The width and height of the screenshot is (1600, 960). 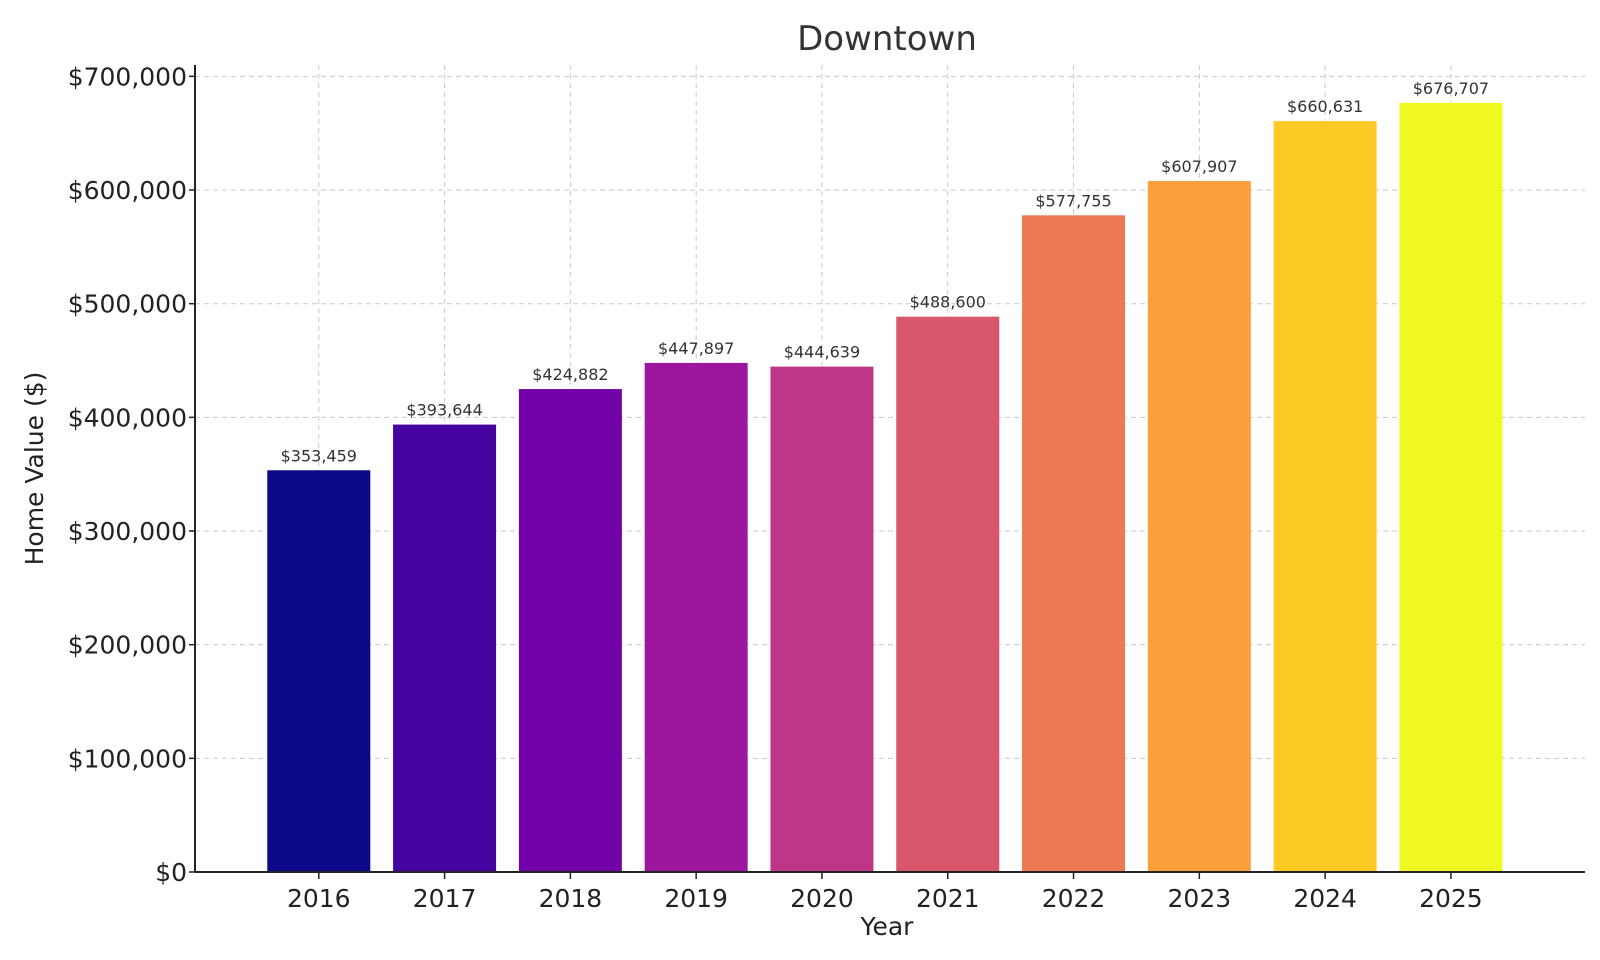 I want to click on data-label: $353,459, so click(x=319, y=455).